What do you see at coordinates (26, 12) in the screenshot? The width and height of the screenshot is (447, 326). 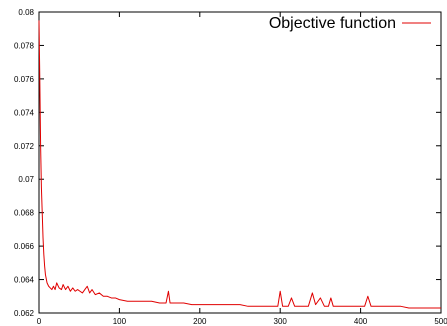 I see `y-tick-label: 0.08` at bounding box center [26, 12].